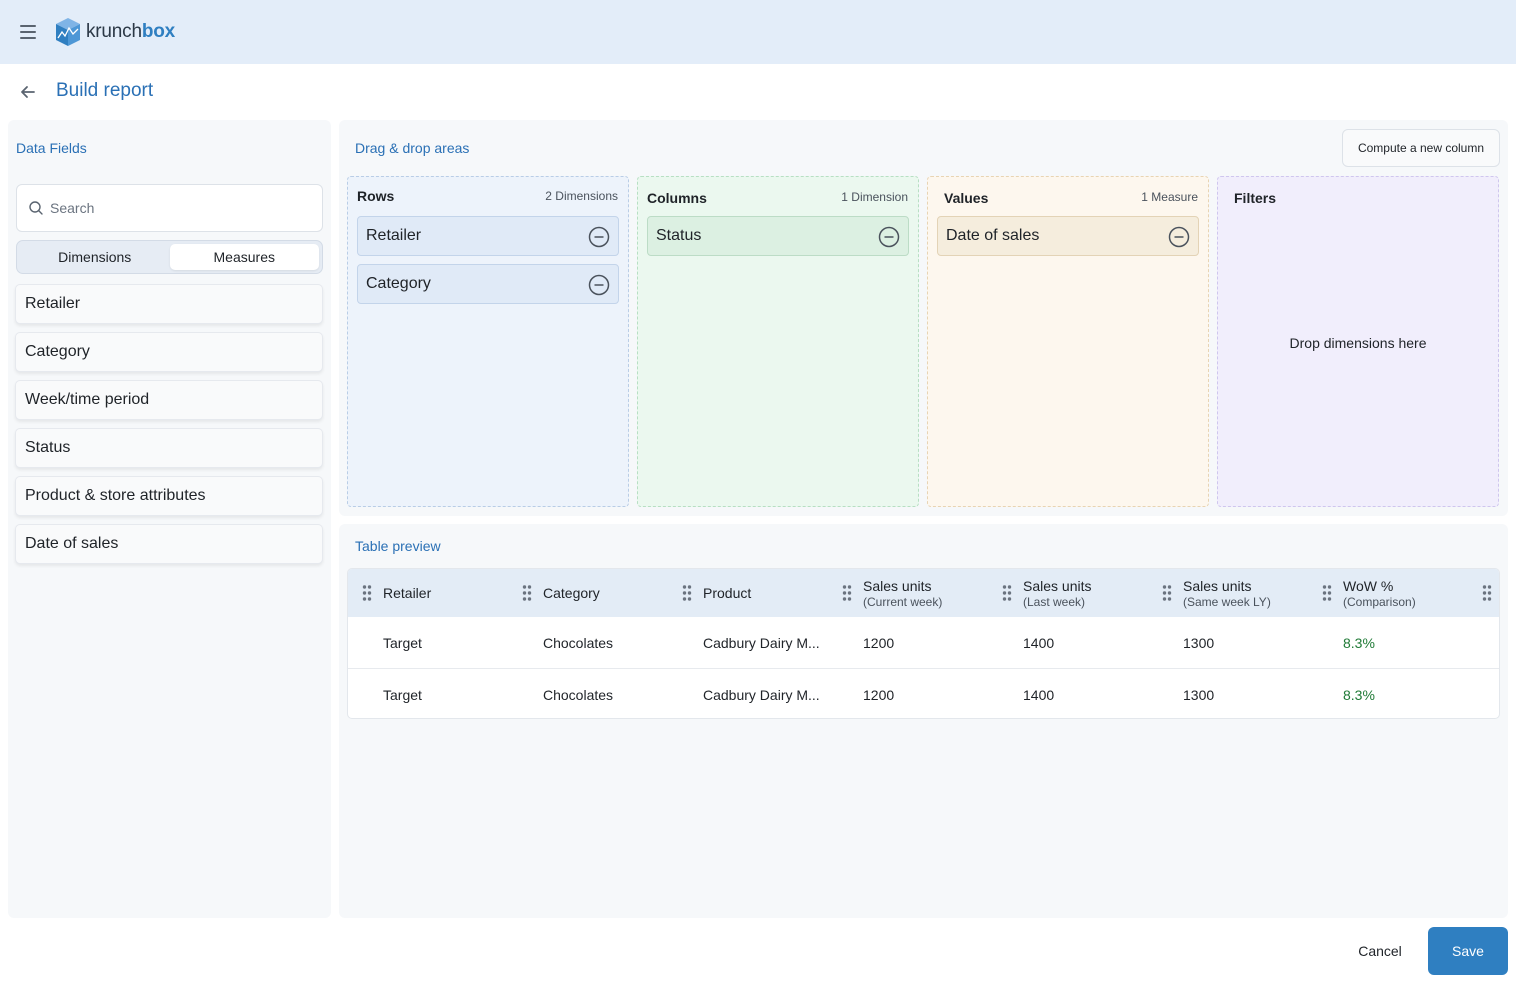  I want to click on column-header-retailer: Retailer, so click(407, 593).